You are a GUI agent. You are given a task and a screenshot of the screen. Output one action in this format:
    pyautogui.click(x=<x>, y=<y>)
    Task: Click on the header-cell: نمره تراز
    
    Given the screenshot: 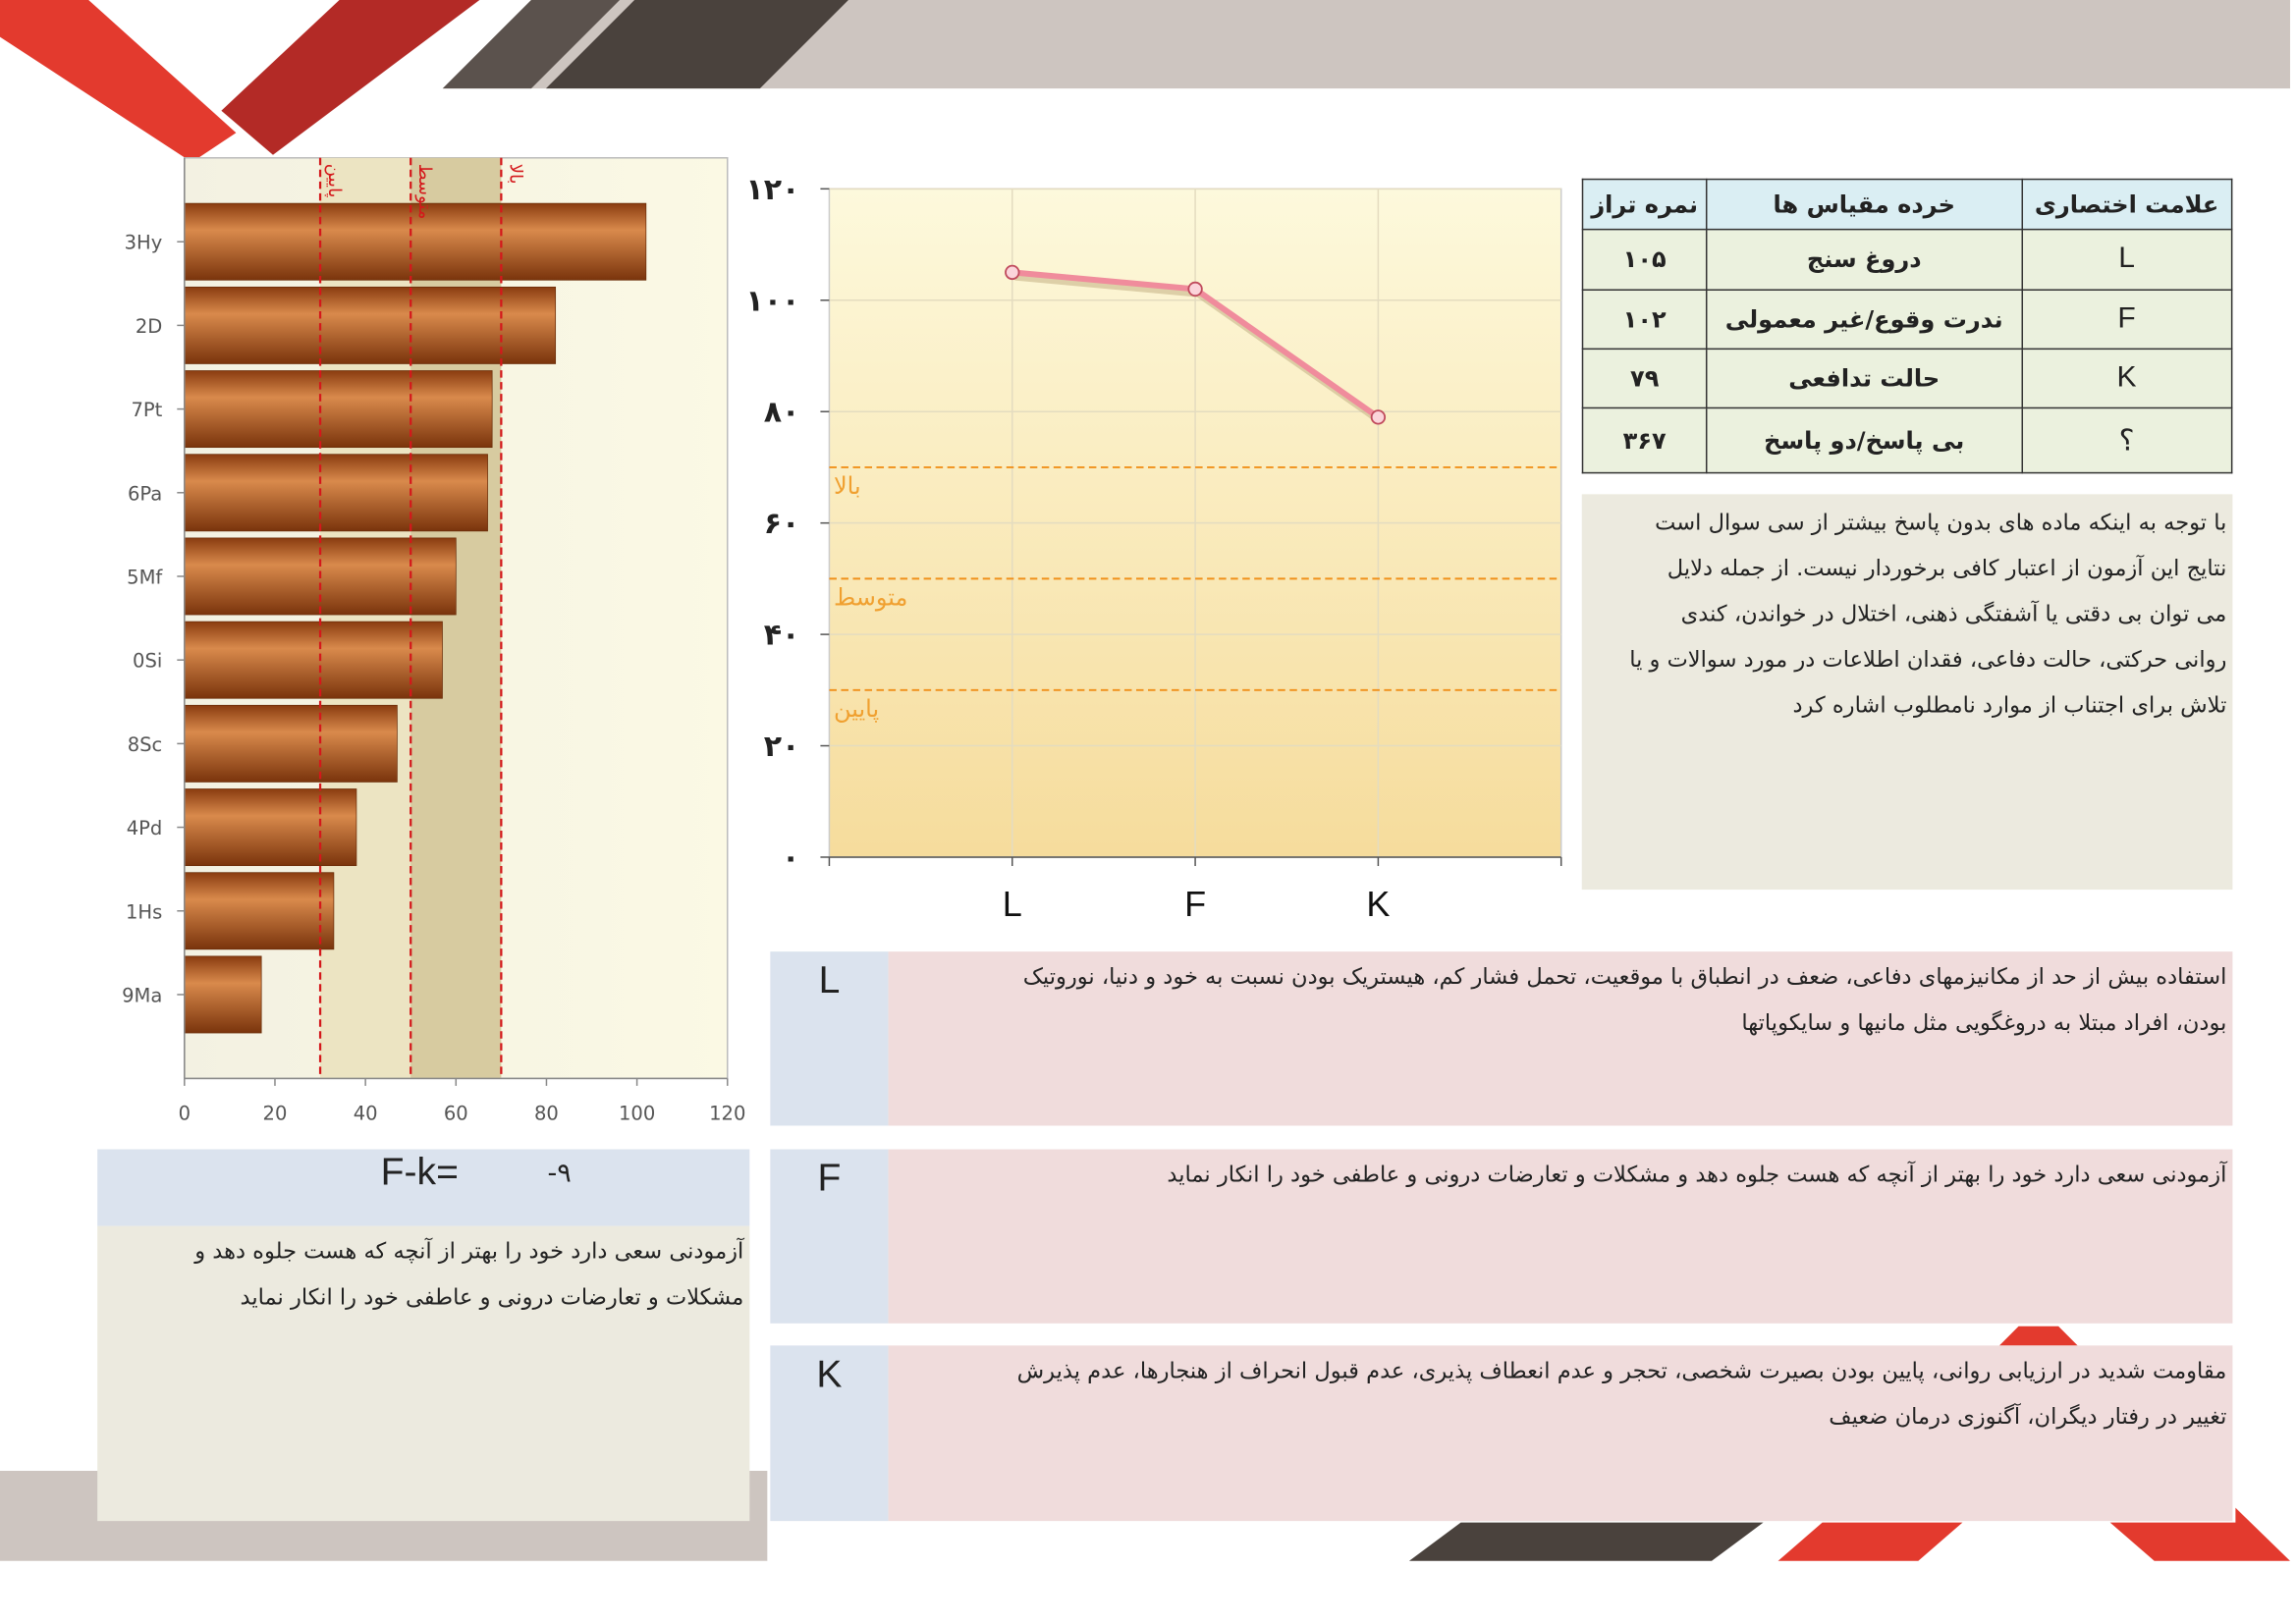 What is the action you would take?
    pyautogui.click(x=1644, y=204)
    